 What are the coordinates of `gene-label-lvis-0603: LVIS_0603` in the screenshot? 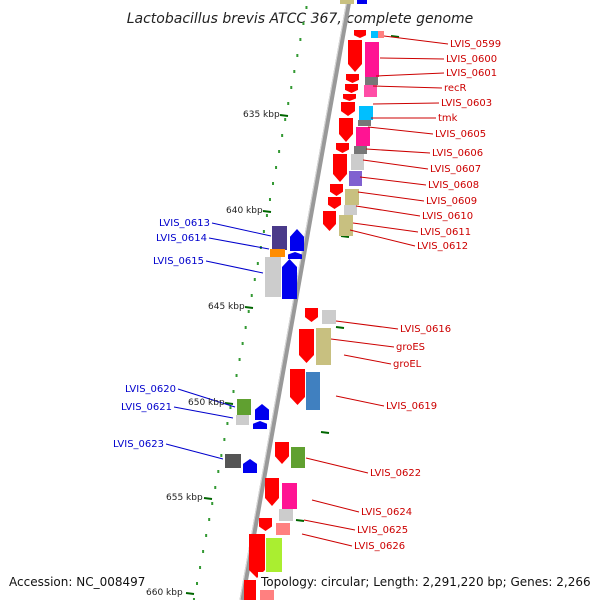 It's located at (466, 103).